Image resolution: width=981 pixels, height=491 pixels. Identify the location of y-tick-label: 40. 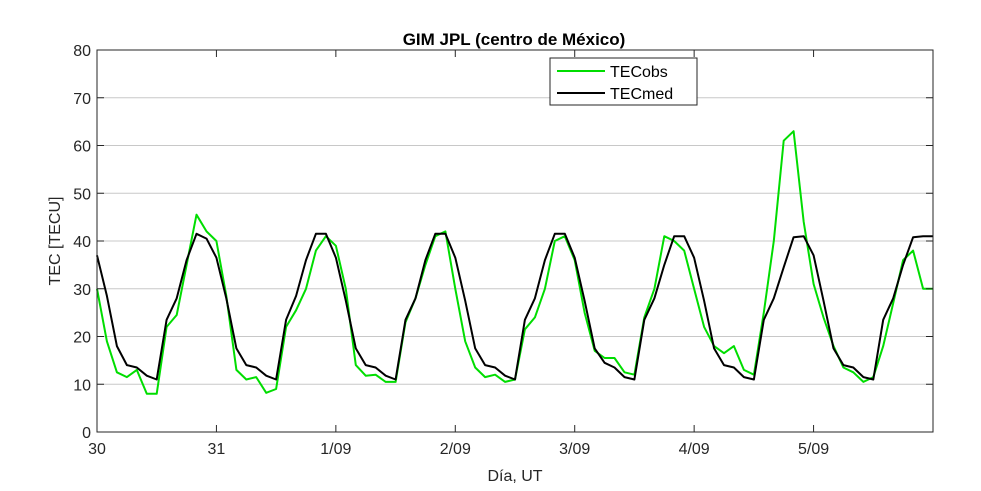
(82, 242).